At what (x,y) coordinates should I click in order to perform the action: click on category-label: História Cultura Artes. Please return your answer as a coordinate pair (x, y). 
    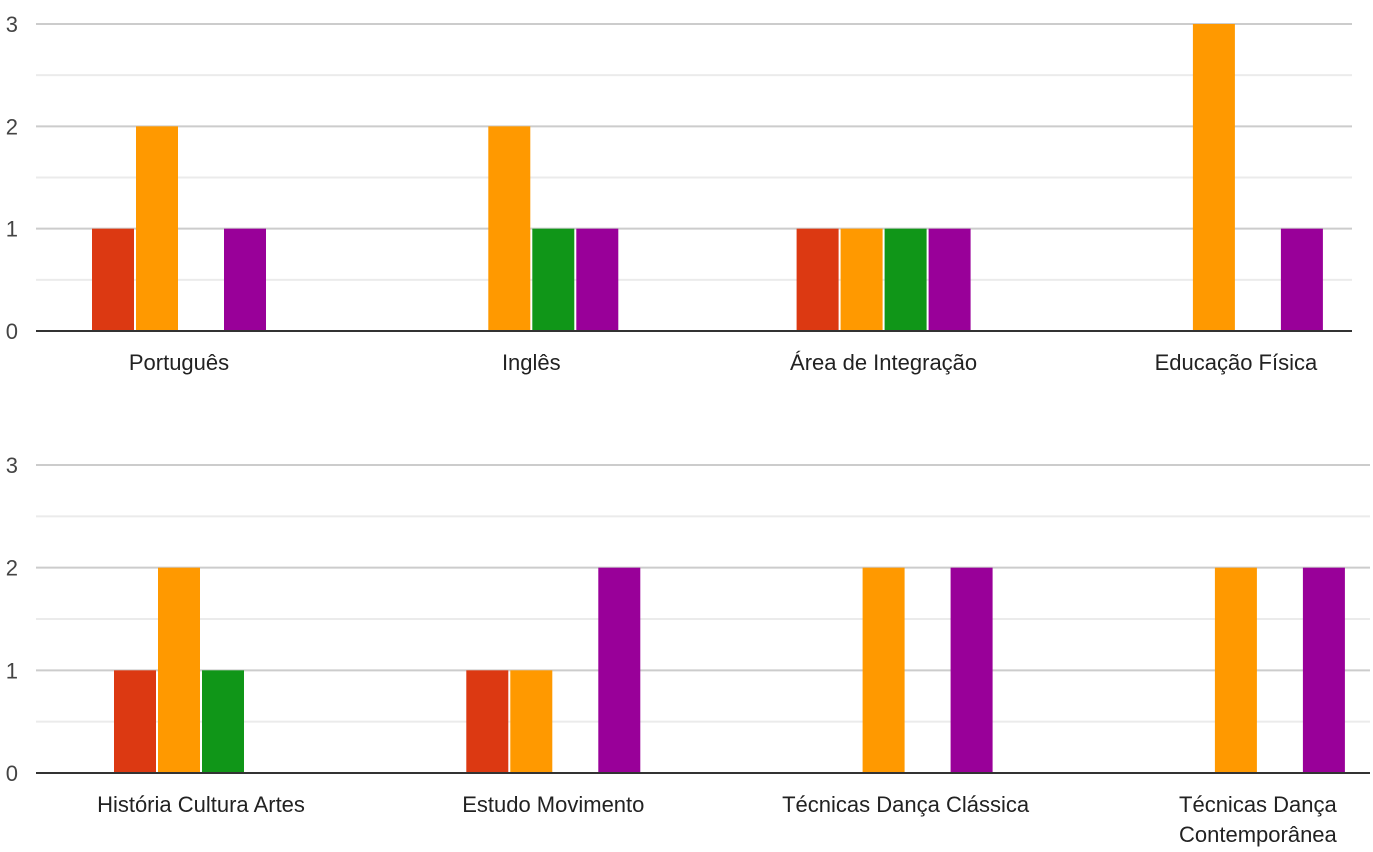
    Looking at the image, I should click on (201, 804).